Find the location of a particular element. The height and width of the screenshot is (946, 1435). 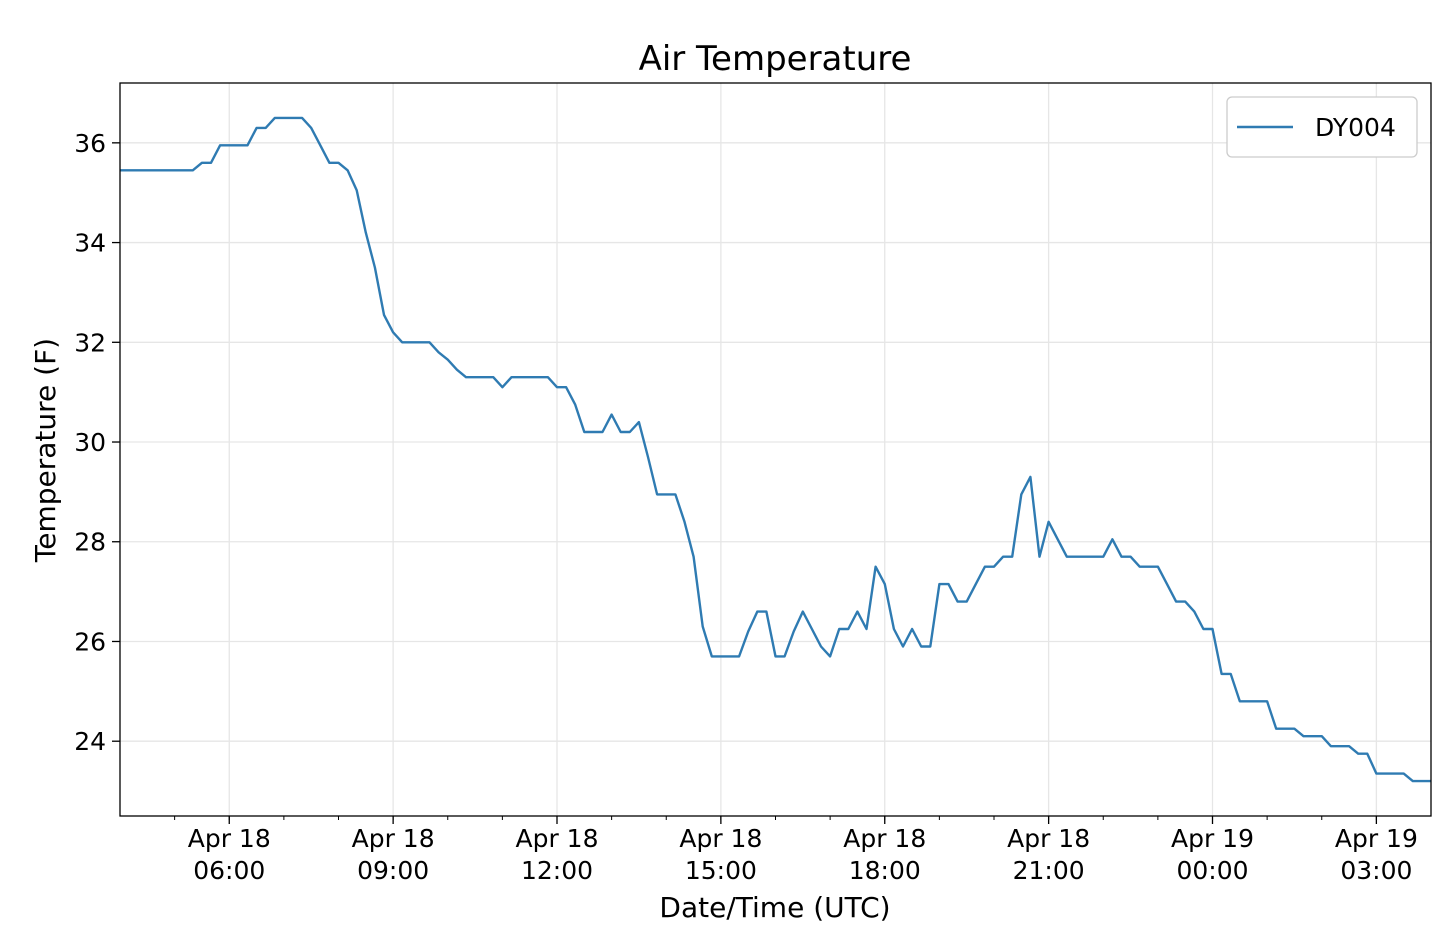

x-tick-label: Apr 19 00:00 is located at coordinates (1212, 854).